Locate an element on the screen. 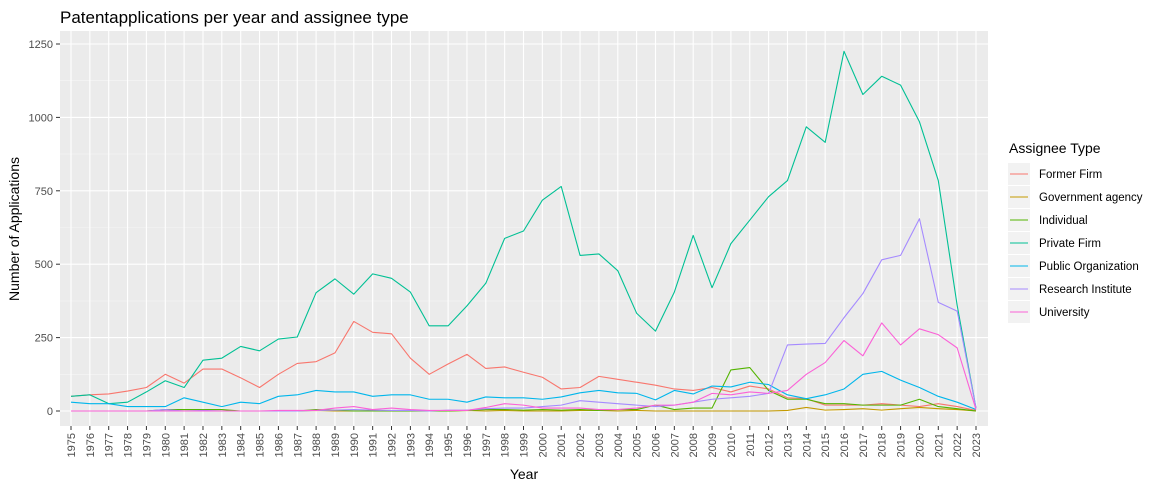  legend-label: Research Institute is located at coordinates (1085, 290).